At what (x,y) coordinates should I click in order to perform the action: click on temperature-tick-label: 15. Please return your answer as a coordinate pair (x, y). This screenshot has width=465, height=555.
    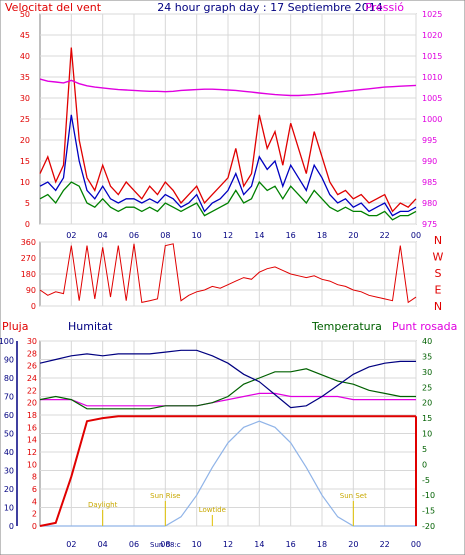
    Looking at the image, I should click on (427, 418).